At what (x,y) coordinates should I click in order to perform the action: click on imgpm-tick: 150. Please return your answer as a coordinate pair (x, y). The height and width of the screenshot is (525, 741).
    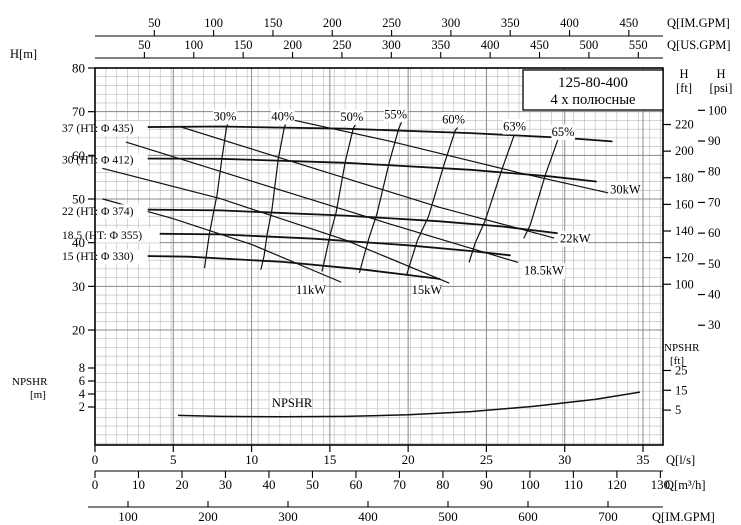
    Looking at the image, I should click on (273, 23).